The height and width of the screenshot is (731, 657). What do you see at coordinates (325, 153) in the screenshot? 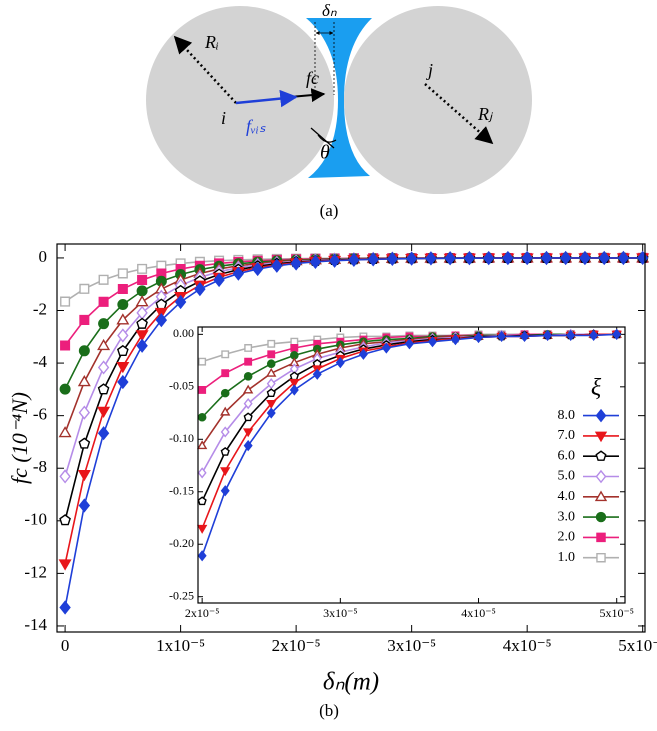
I see `label: θ` at bounding box center [325, 153].